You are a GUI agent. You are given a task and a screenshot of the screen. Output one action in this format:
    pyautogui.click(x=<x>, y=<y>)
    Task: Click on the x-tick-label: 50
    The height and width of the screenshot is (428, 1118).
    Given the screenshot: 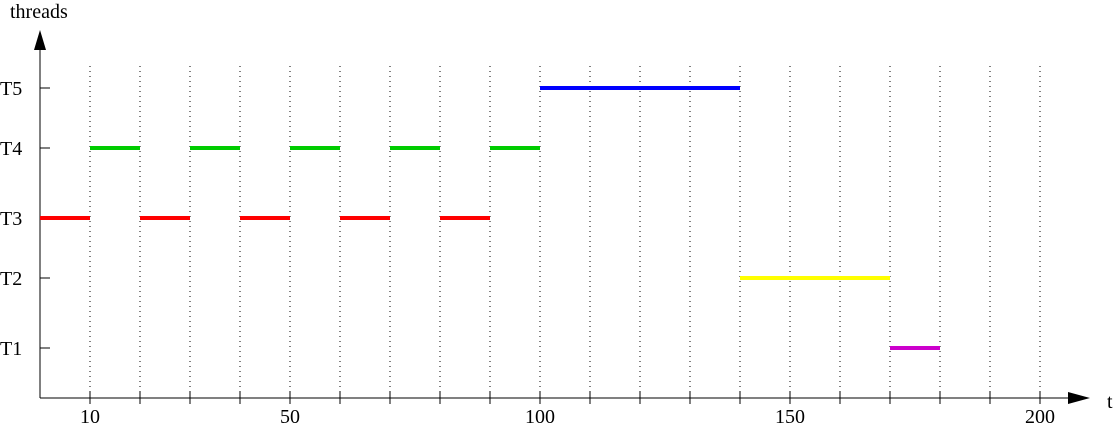 What is the action you would take?
    pyautogui.click(x=290, y=417)
    